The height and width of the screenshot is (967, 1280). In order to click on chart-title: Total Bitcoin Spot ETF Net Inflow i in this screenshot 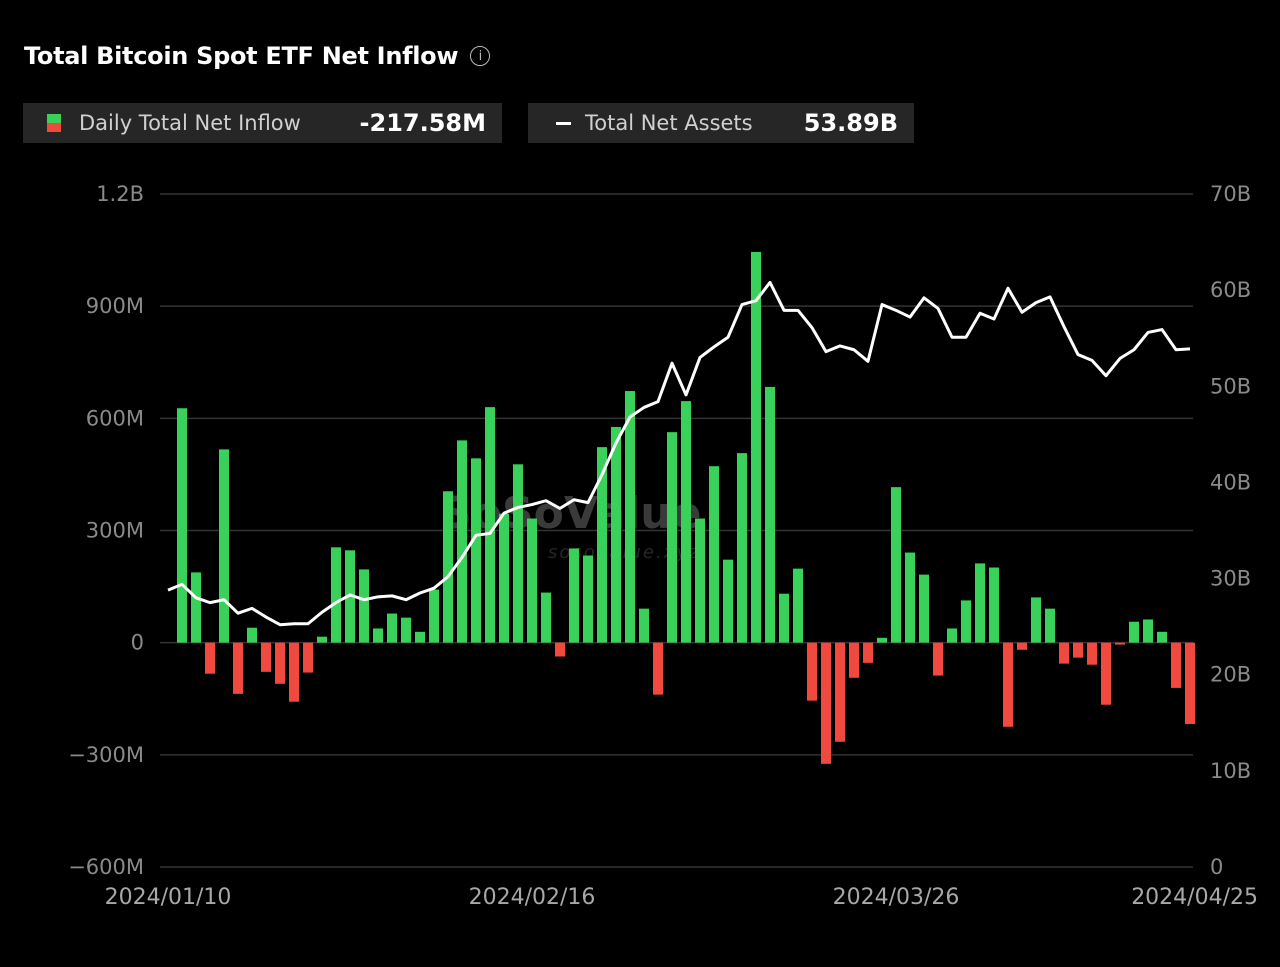, I will do `click(257, 56)`.